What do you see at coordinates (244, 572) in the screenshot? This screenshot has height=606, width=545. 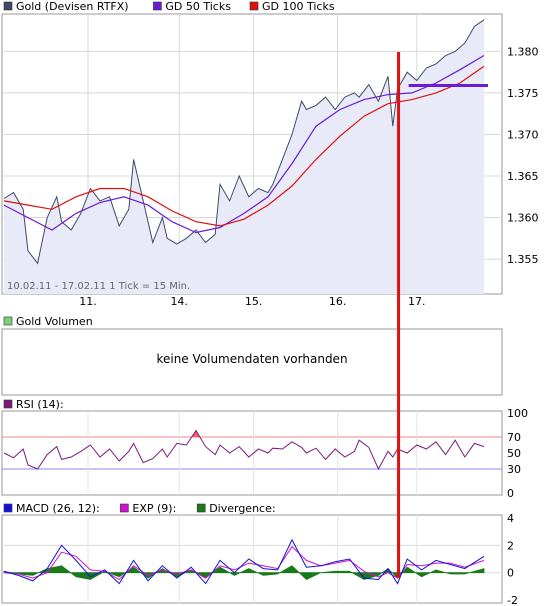 I see `divergence-area` at bounding box center [244, 572].